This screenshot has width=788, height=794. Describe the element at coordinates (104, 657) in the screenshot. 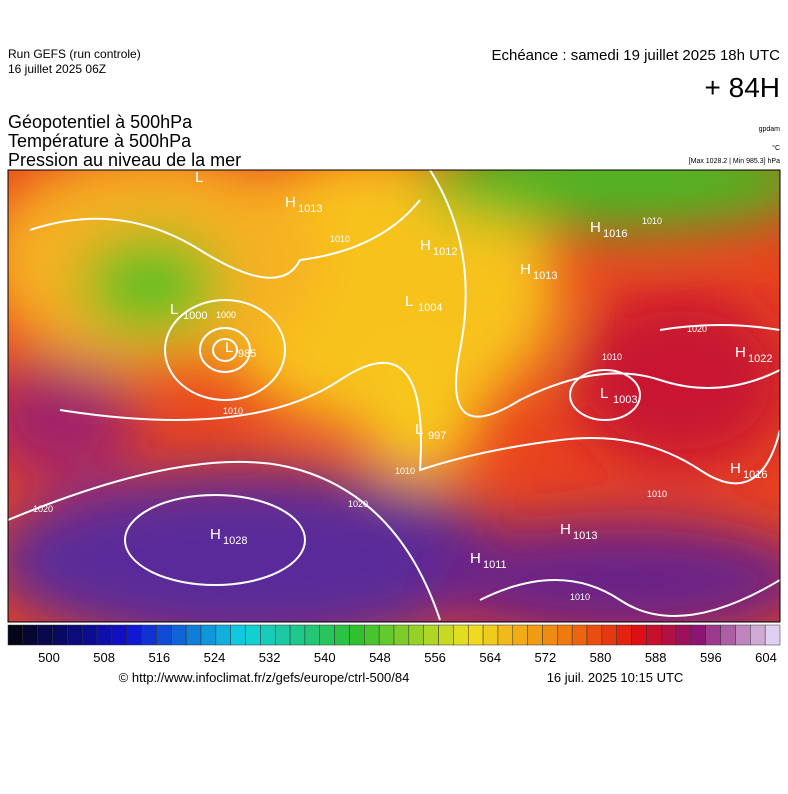

I see `colorbar-tick-label: 508` at that location.